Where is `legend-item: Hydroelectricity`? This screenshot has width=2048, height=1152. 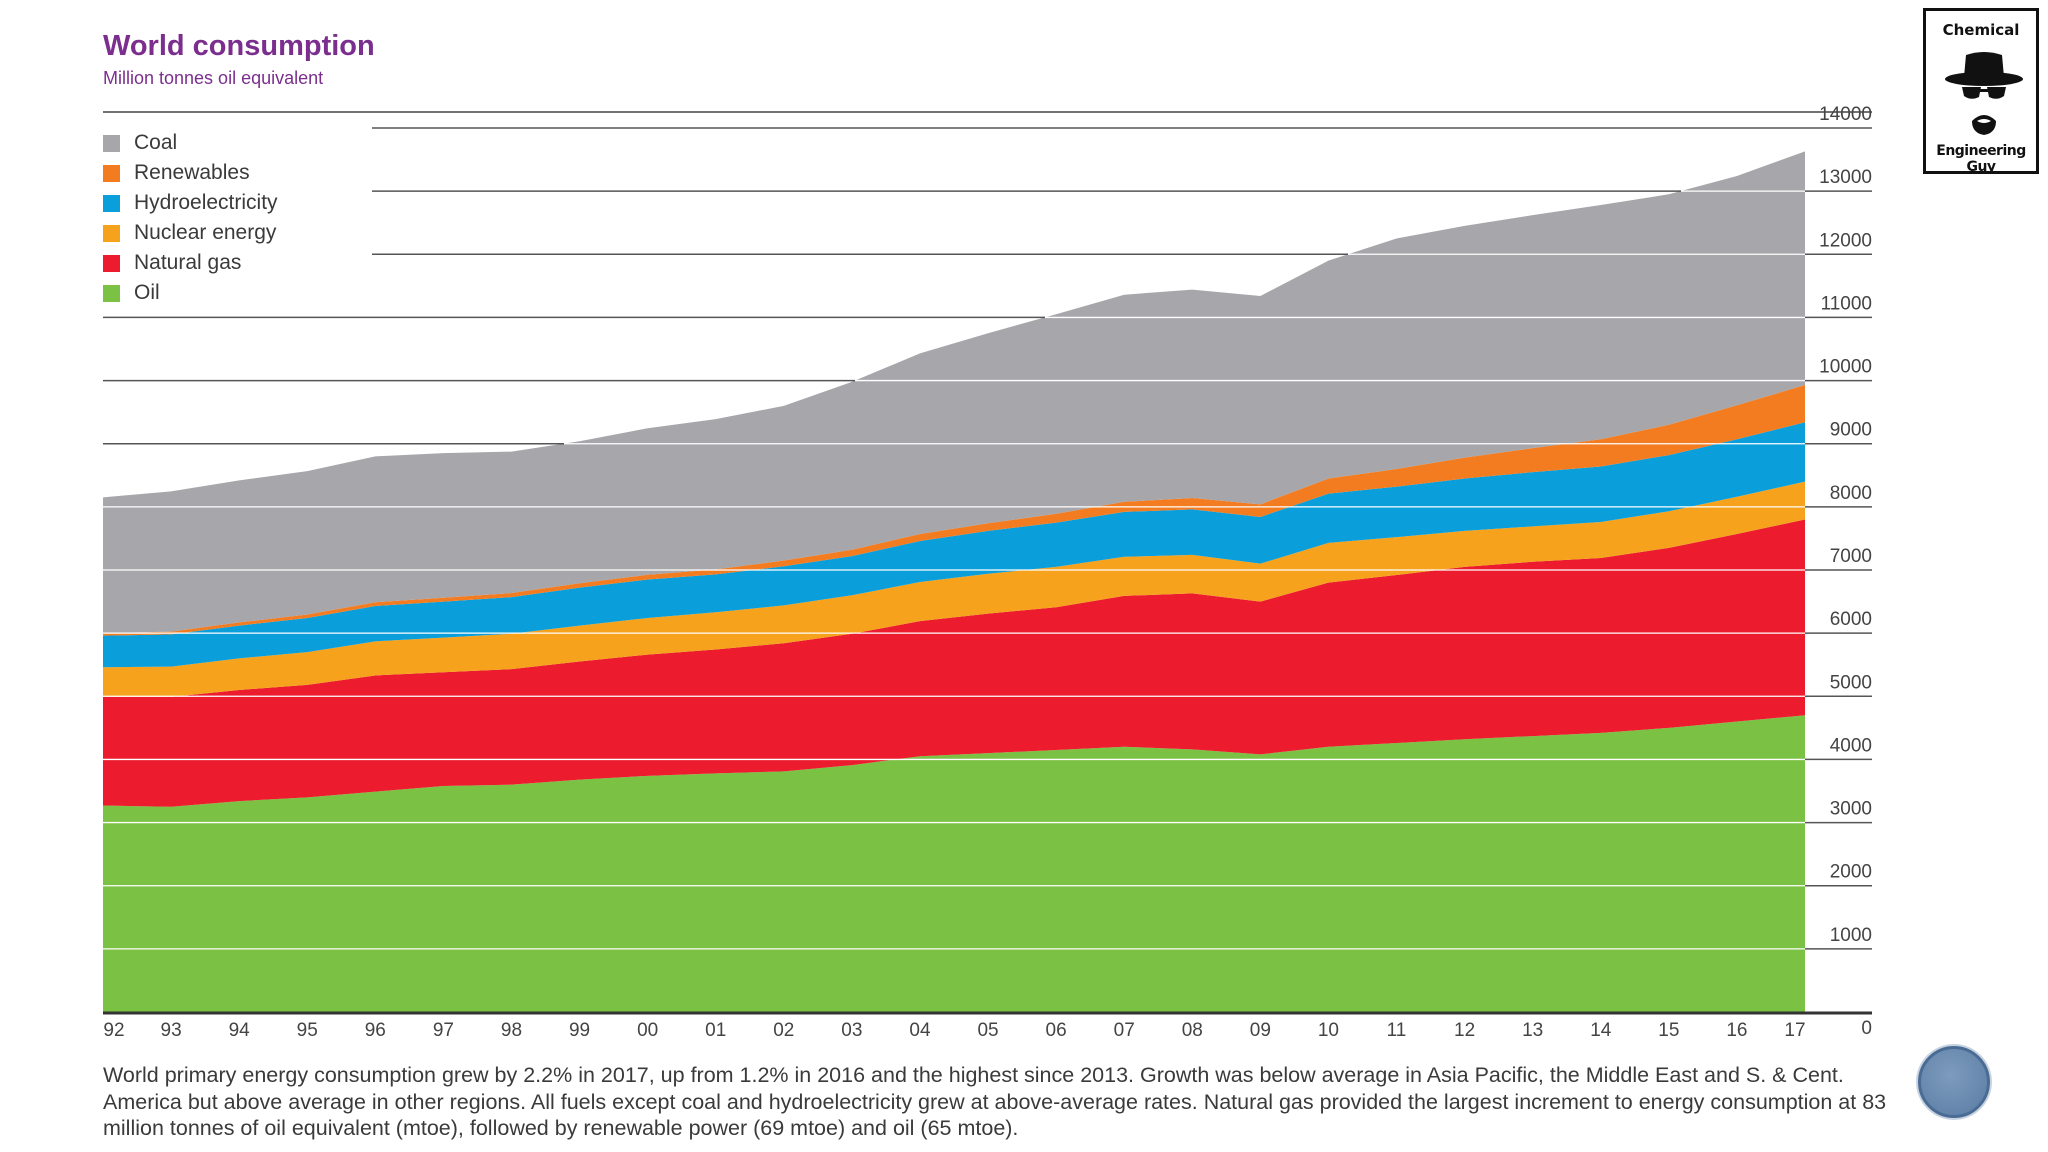
legend-item: Hydroelectricity is located at coordinates (190, 203).